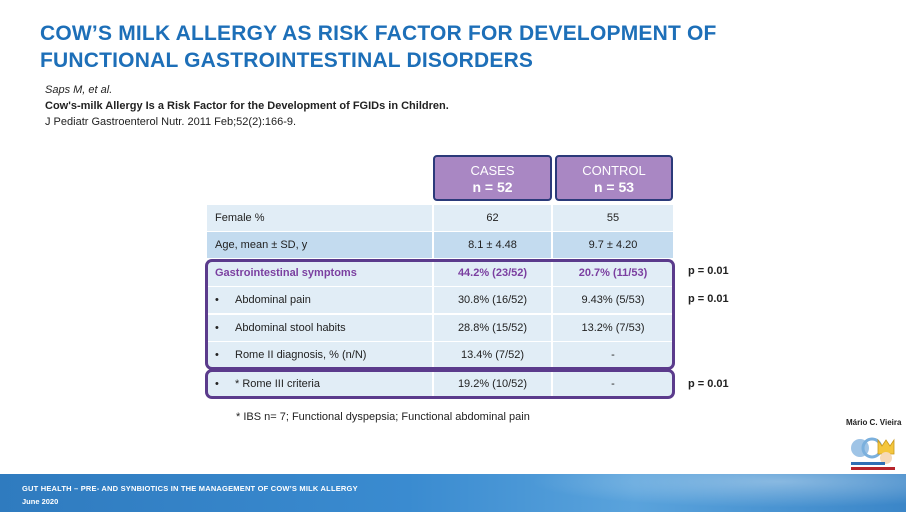 This screenshot has width=906, height=512. I want to click on row-control: 20.7% (11/53), so click(613, 273).